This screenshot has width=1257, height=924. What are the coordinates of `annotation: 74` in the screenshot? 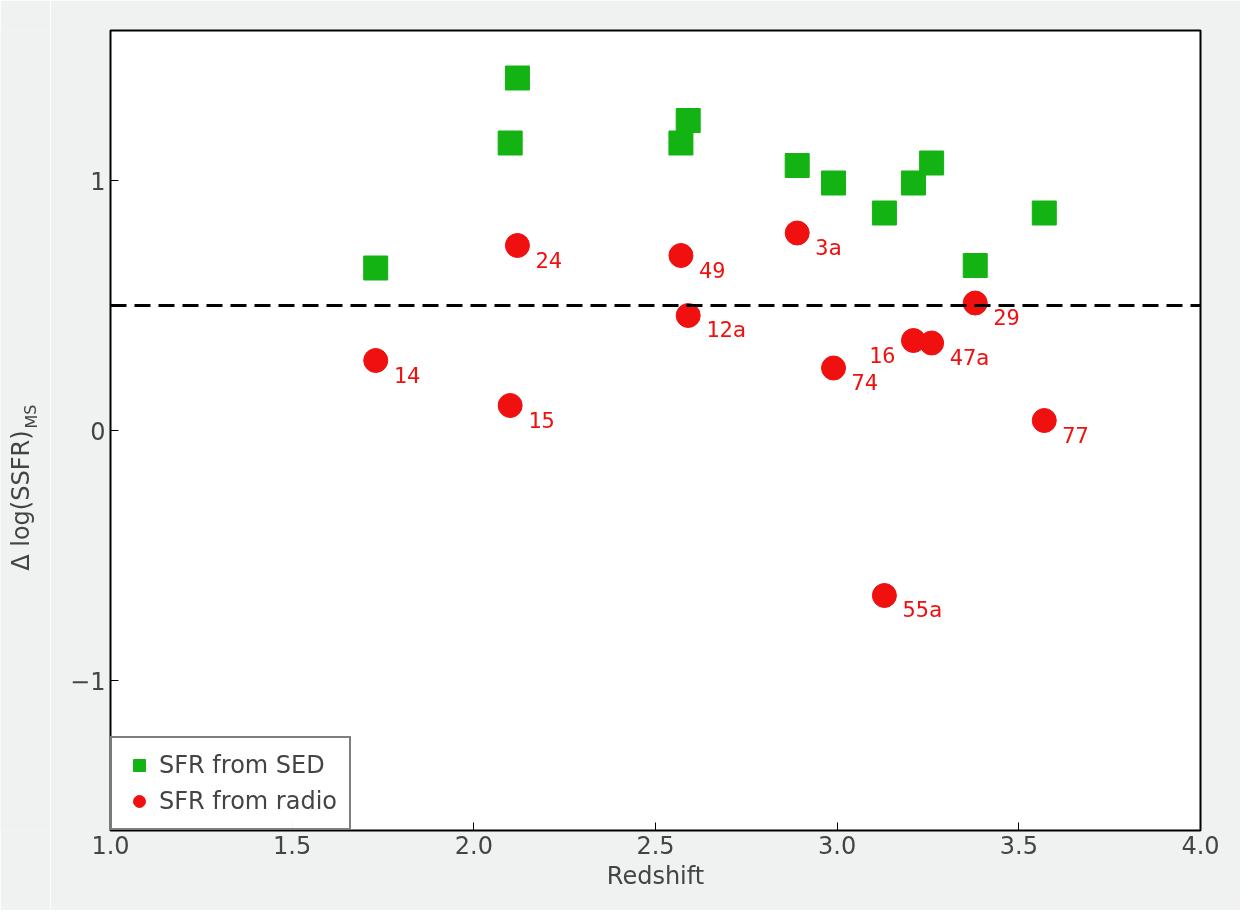 It's located at (865, 382).